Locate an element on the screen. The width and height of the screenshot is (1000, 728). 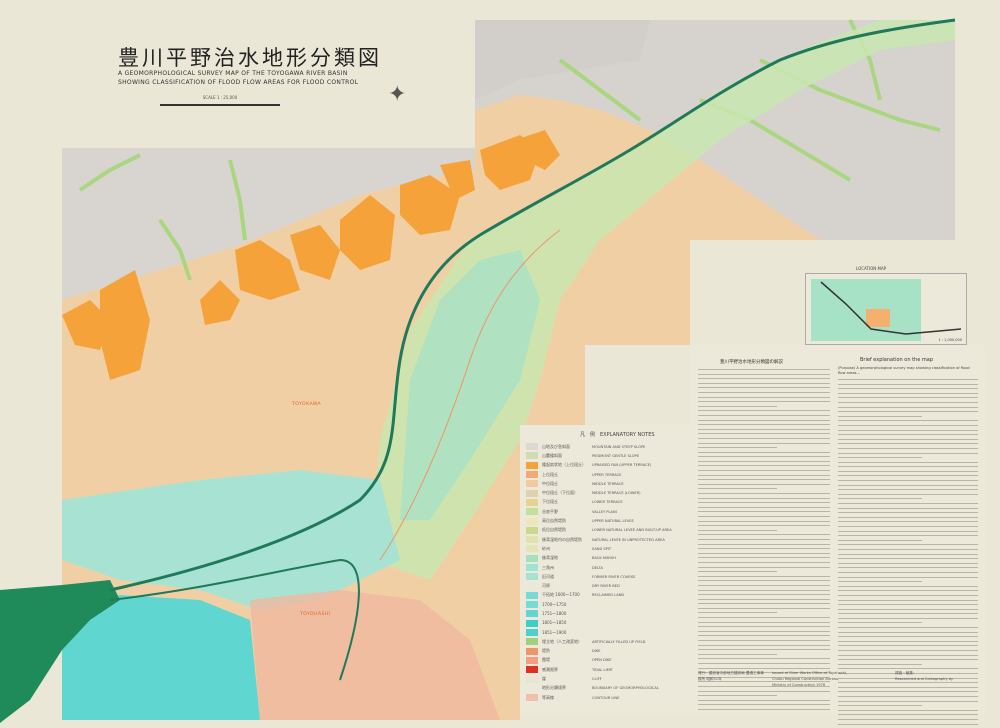
legend-label-english: VALLEY PLAIN is located at coordinates (604, 511).